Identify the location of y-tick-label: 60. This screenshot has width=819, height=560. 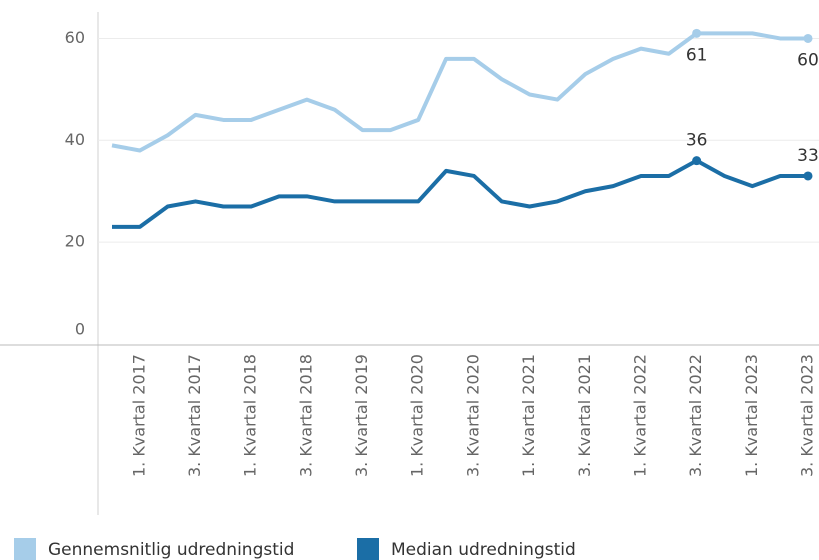
(75, 37).